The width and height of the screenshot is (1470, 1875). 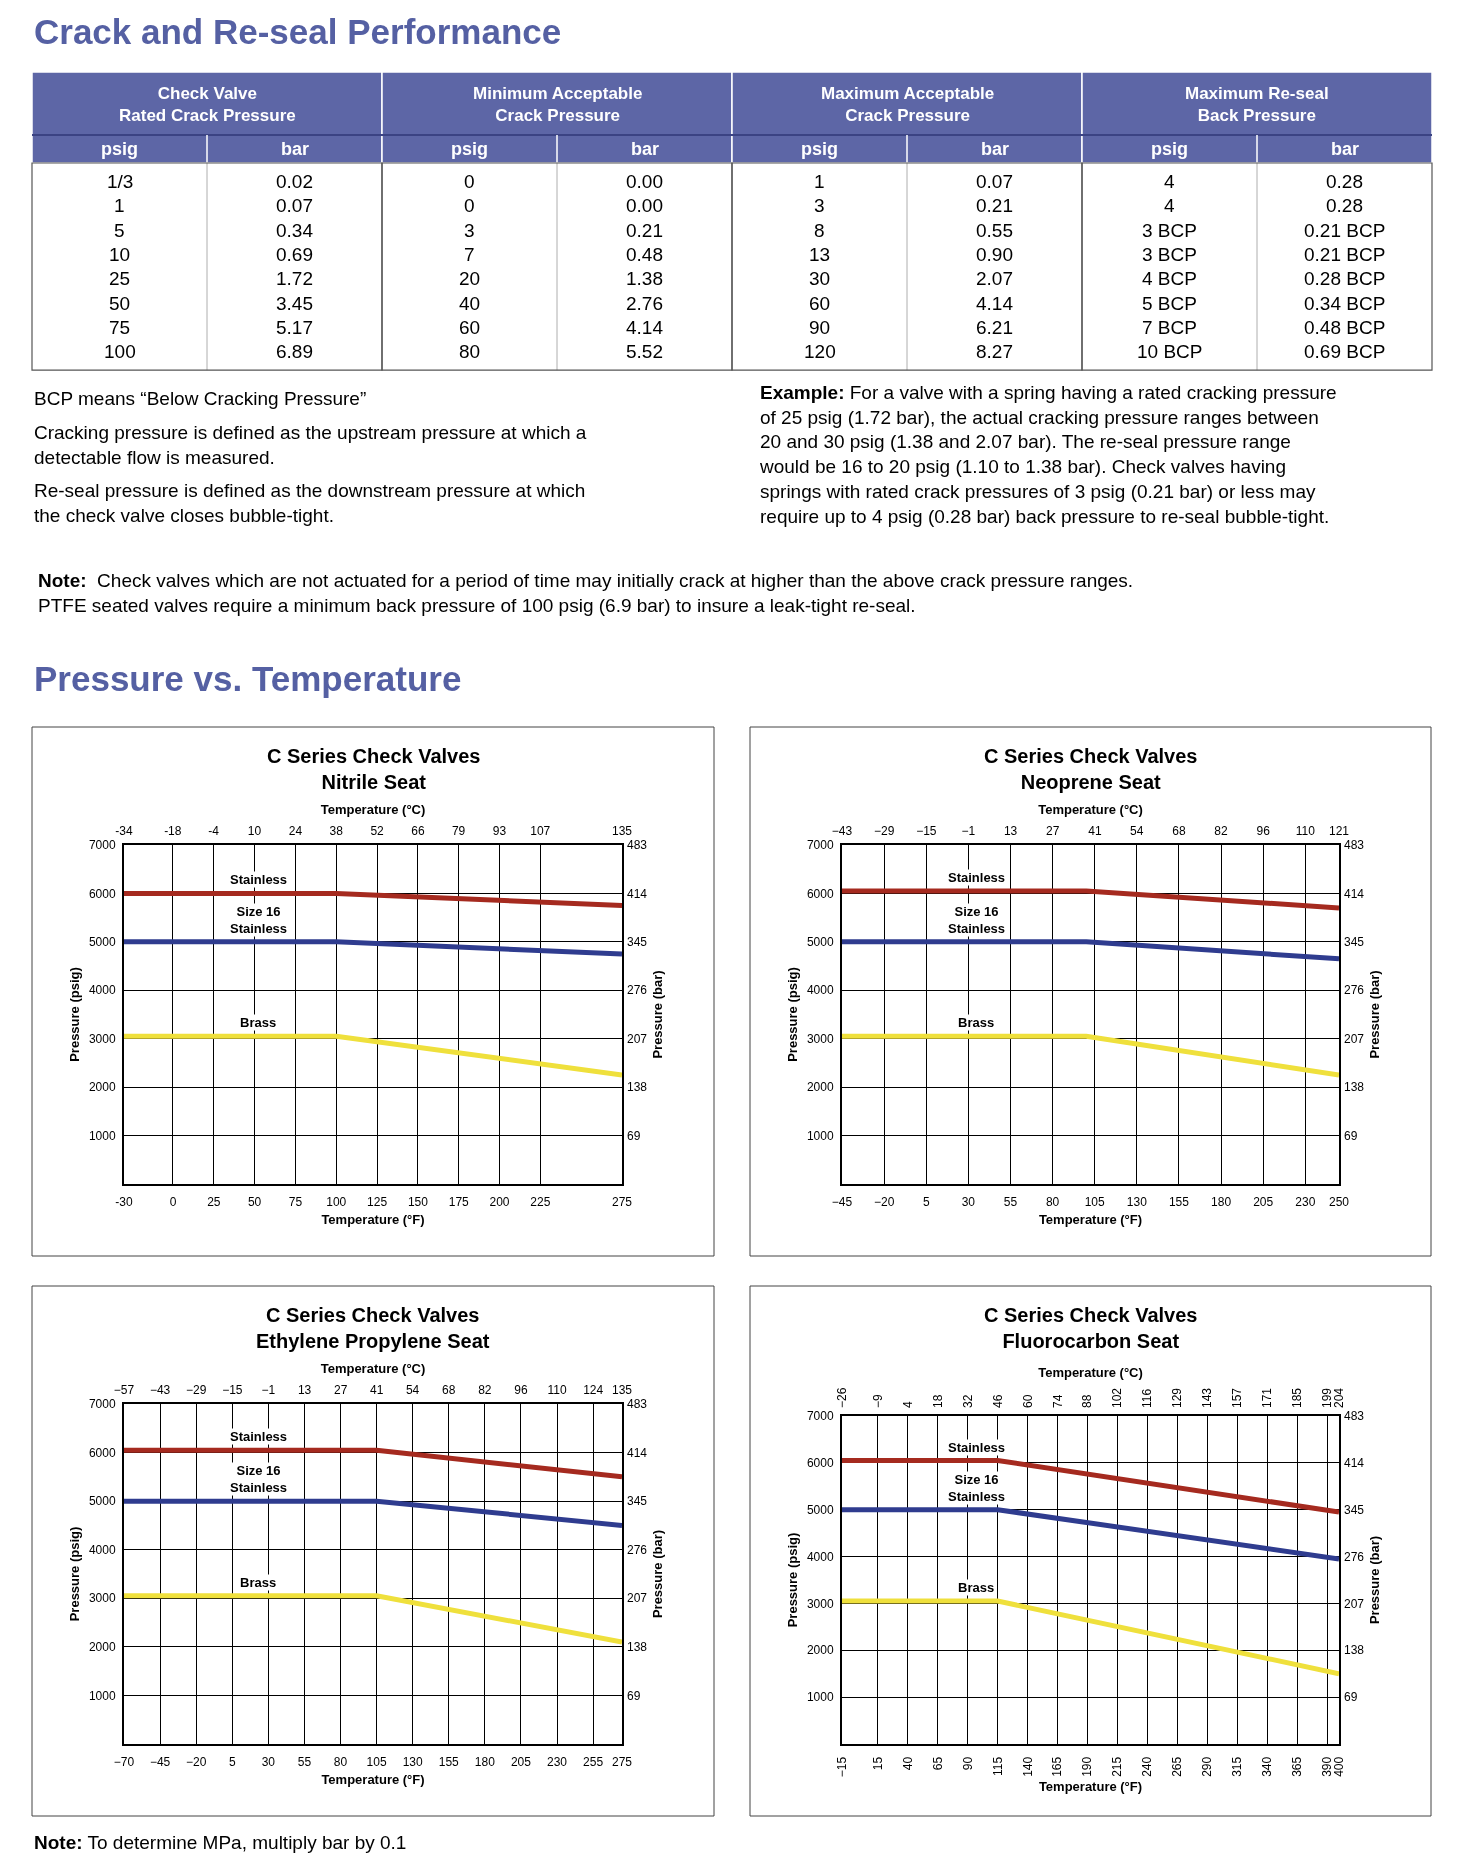 I want to click on text: 0, so click(x=469, y=205).